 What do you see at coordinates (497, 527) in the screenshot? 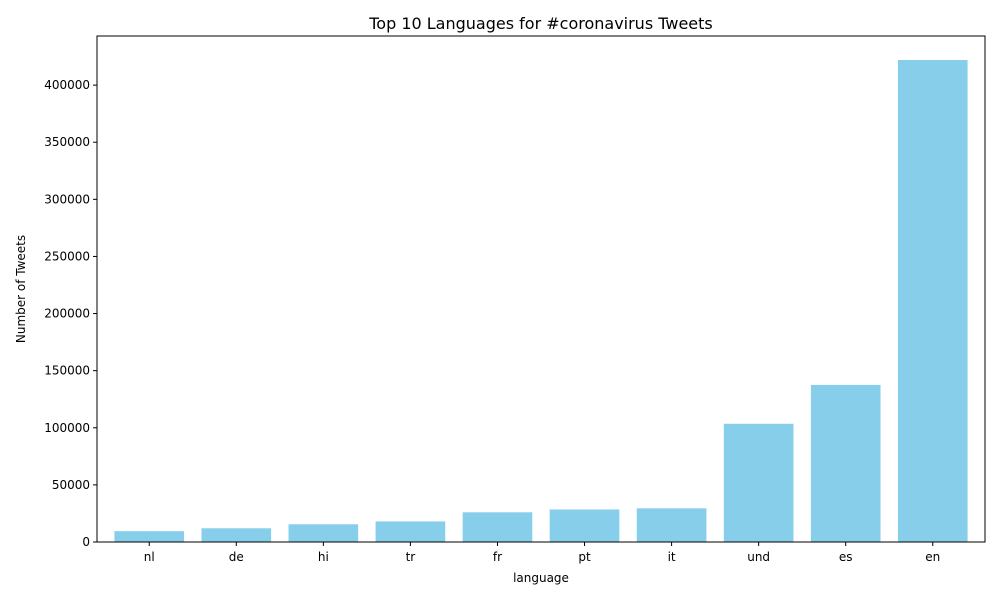
I see `bar-fr` at bounding box center [497, 527].